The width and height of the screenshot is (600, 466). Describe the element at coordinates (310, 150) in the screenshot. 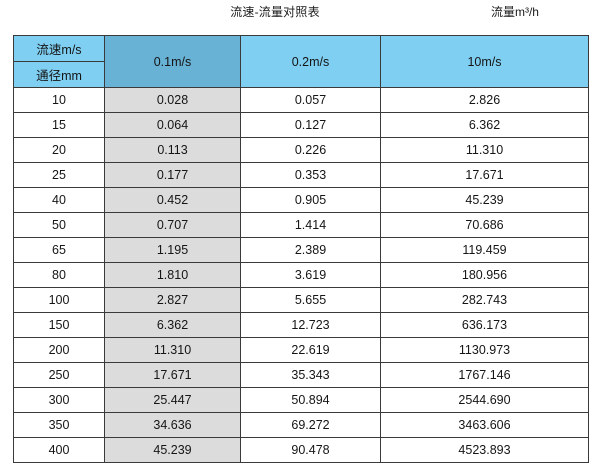

I see `cell-flow-value-1: 0.226` at that location.